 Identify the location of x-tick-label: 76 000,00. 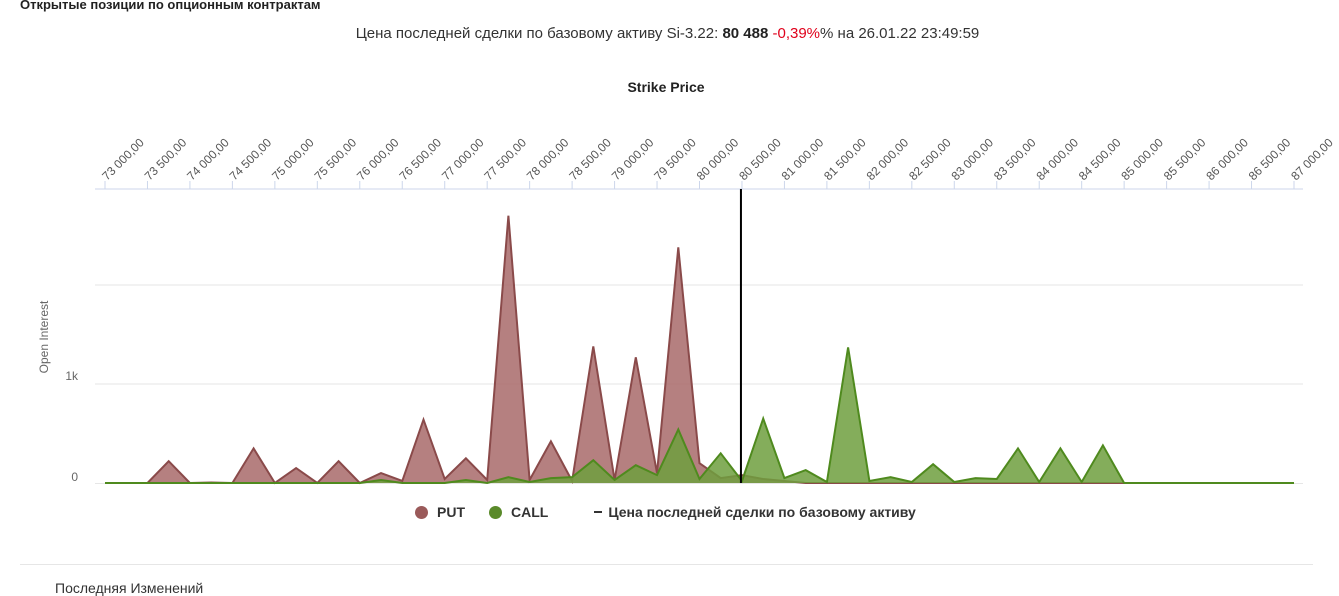
(378, 159).